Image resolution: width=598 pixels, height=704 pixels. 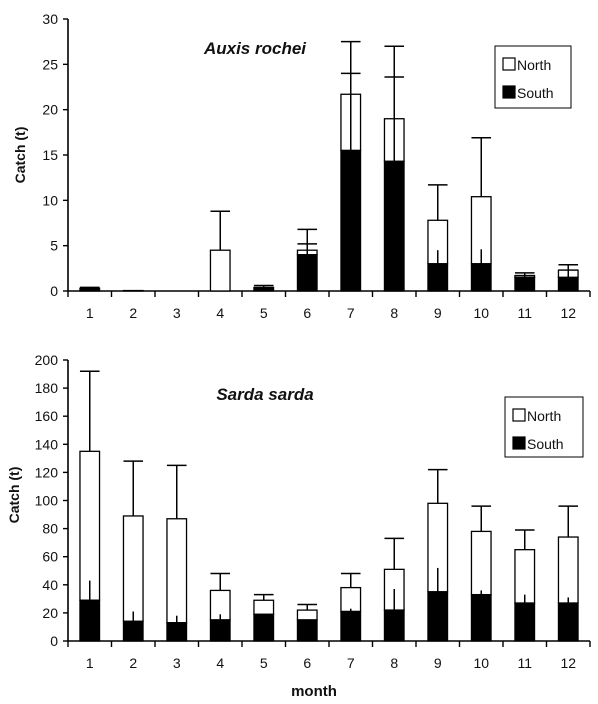 I want to click on y-tick-label: 120, so click(x=47, y=472).